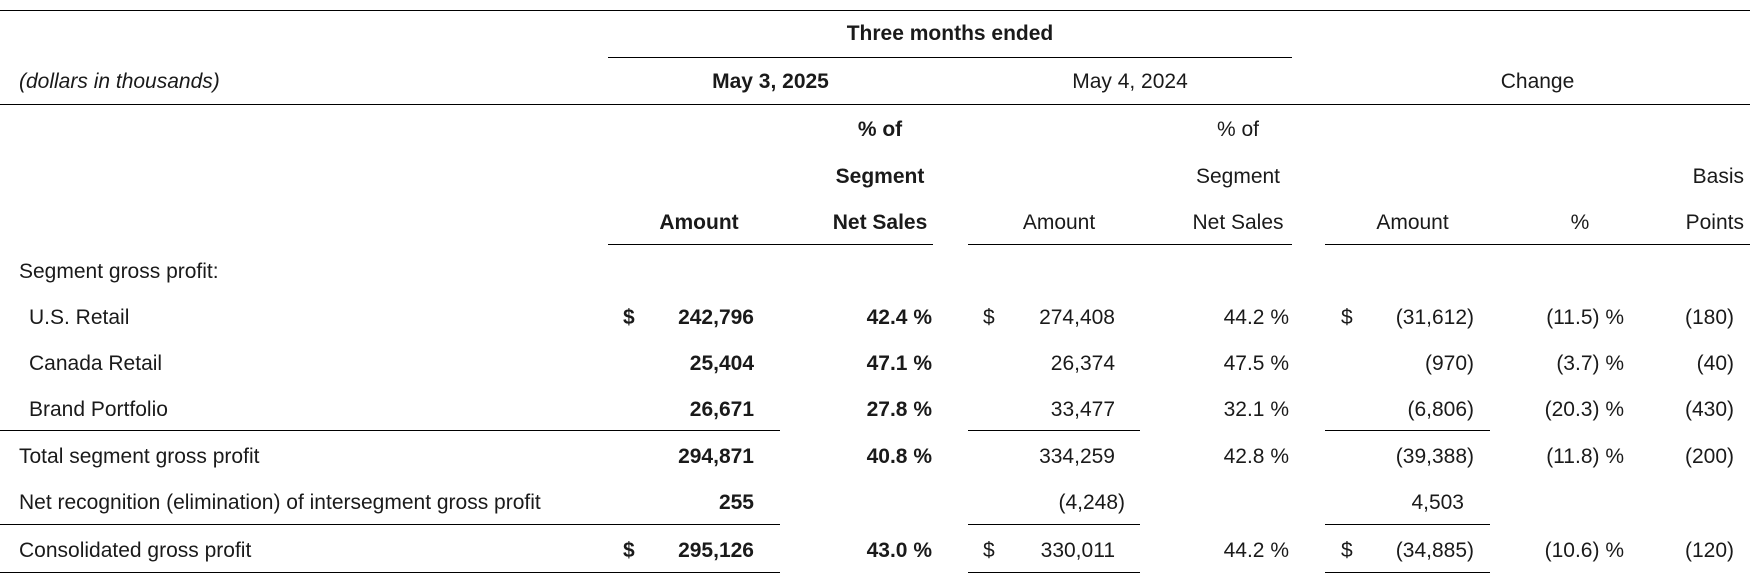 This screenshot has height=582, width=1750. Describe the element at coordinates (899, 317) in the screenshot. I see `current-pct: 42.4 %` at that location.